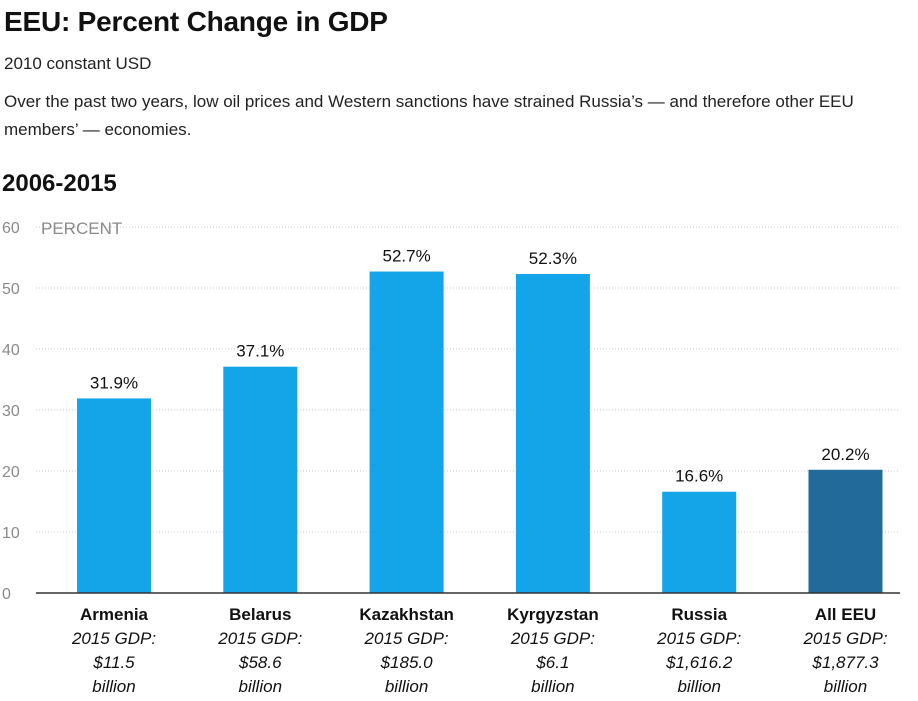  What do you see at coordinates (845, 454) in the screenshot?
I see `bar-value-label: 20.2%` at bounding box center [845, 454].